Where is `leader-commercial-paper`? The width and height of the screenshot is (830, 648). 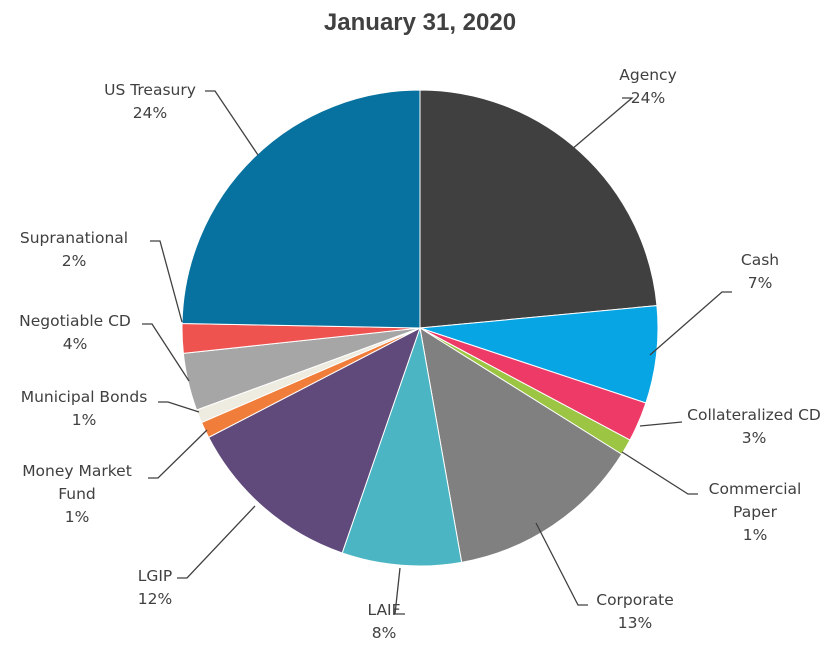
leader-commercial-paper is located at coordinates (659, 473).